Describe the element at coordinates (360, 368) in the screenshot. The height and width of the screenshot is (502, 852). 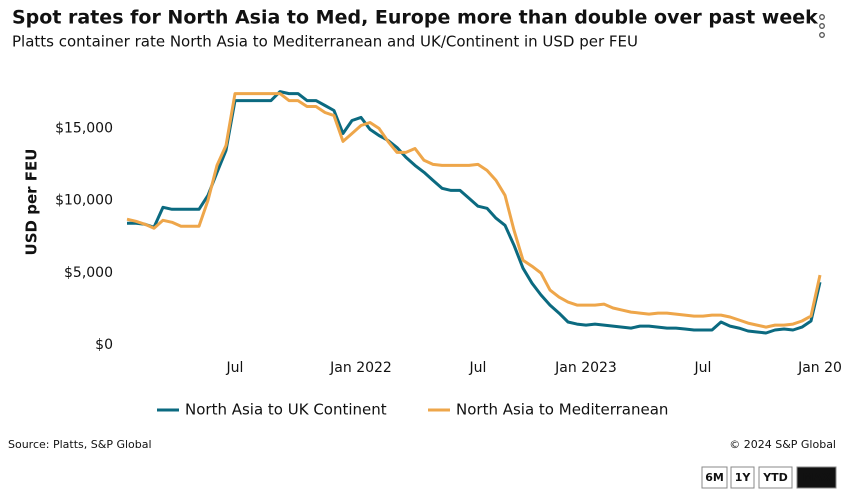
I see `x-tick-label: Jan 2022` at that location.